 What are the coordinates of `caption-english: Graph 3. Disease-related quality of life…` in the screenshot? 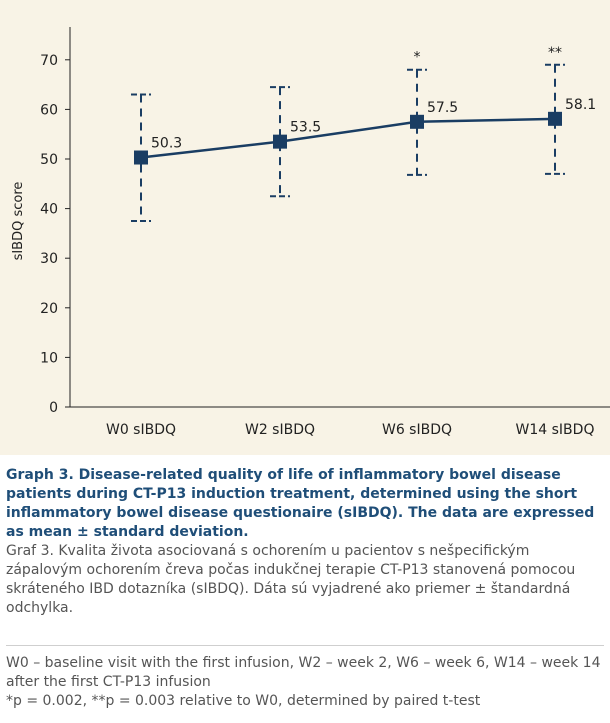 It's located at (300, 503).